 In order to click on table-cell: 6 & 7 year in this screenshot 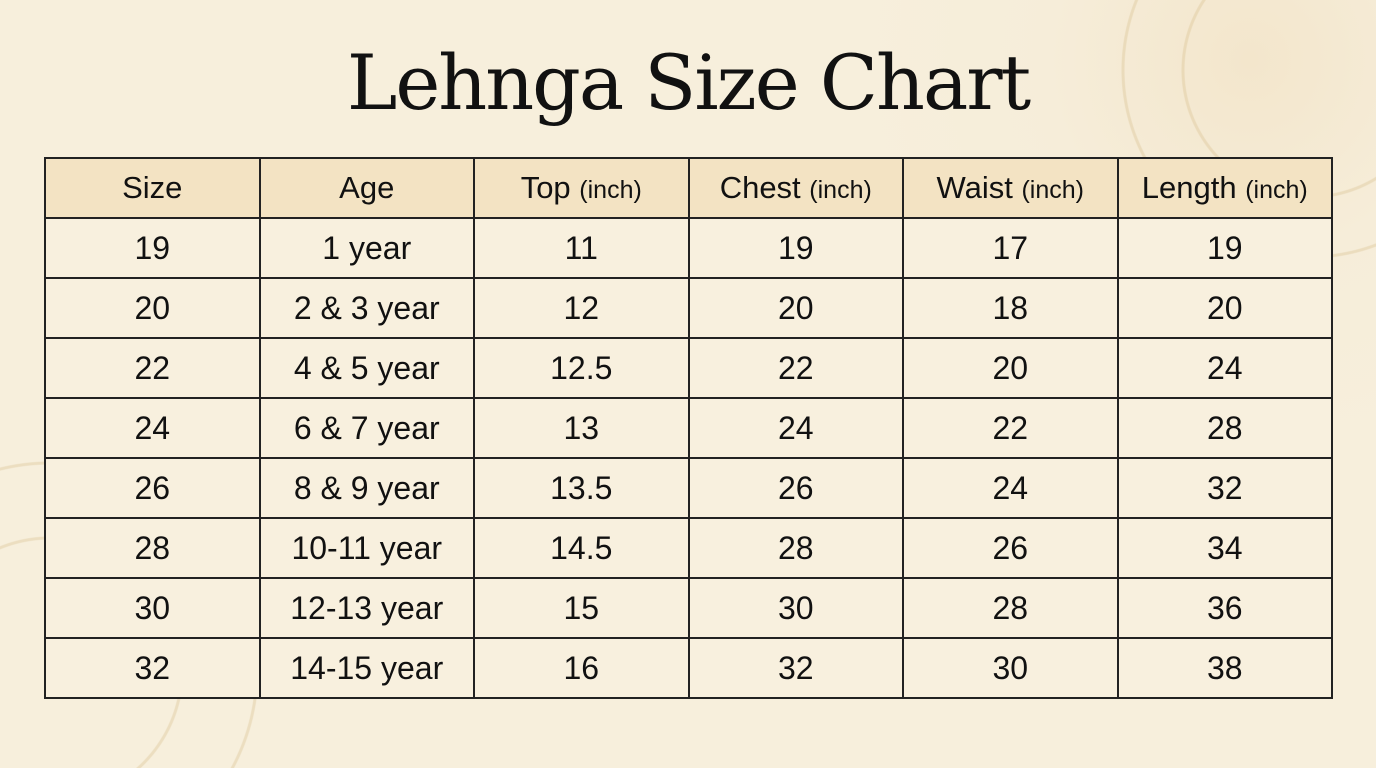, I will do `click(366, 428)`.